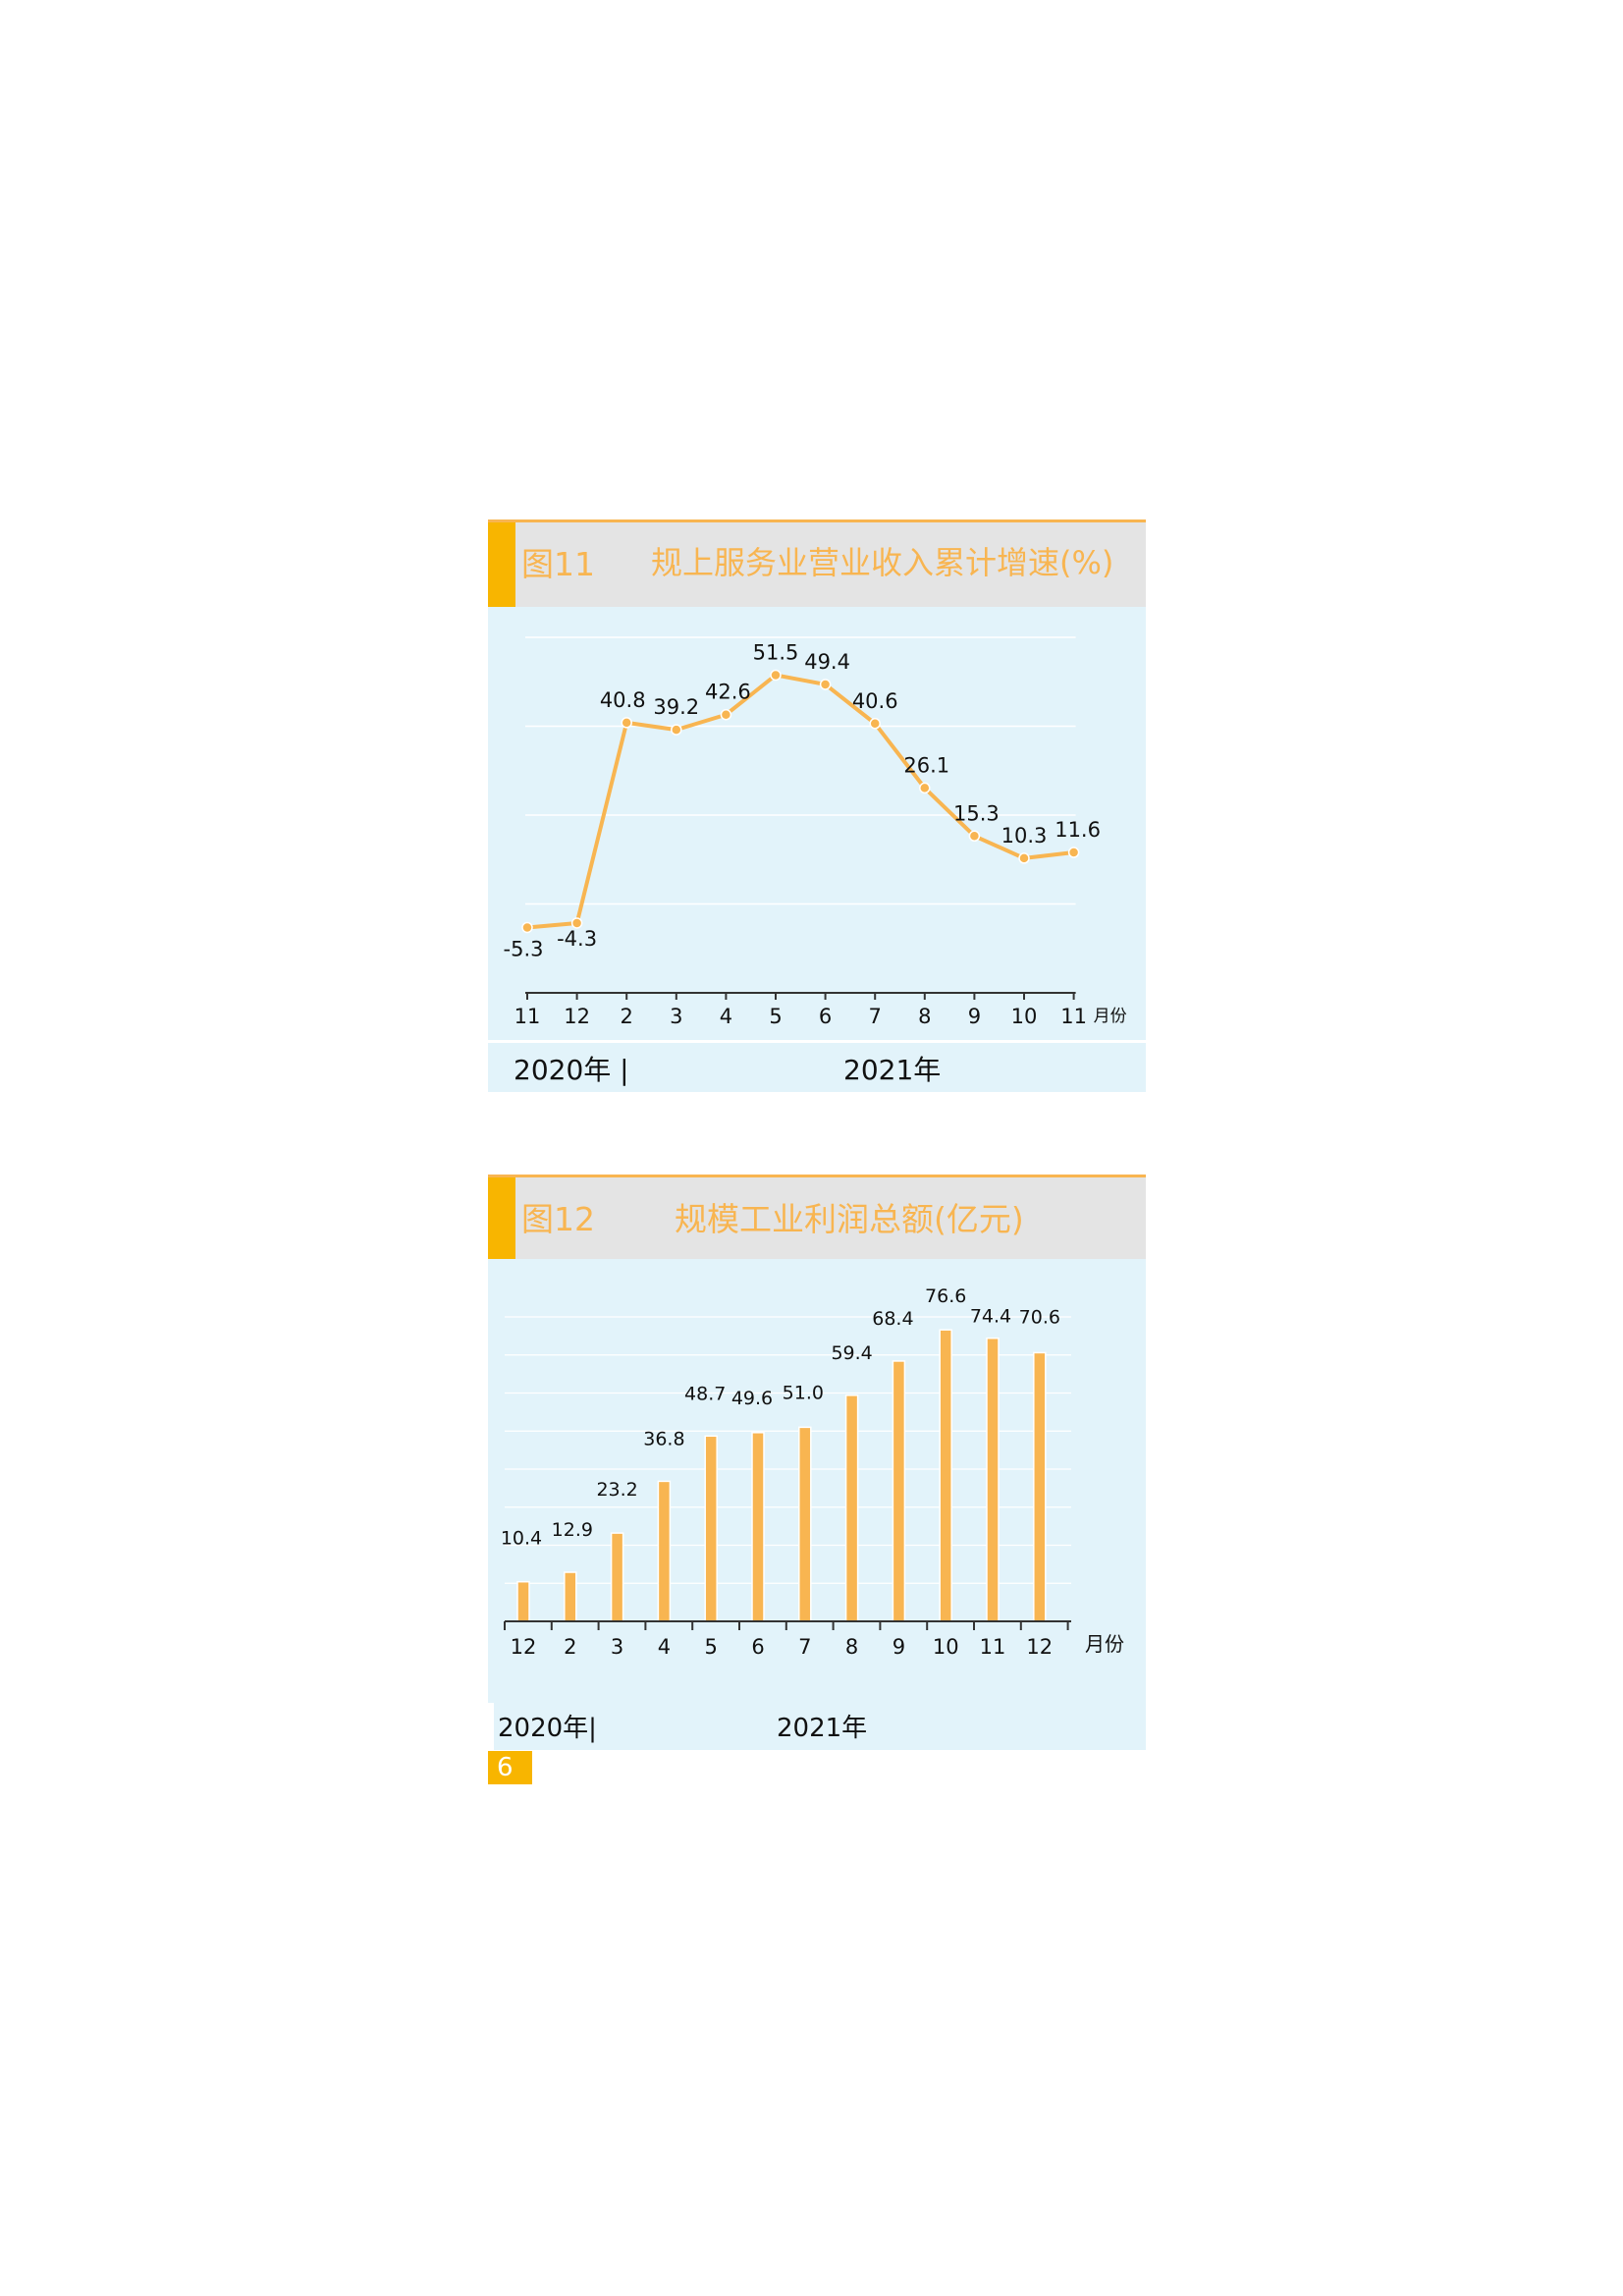 The height and width of the screenshot is (2296, 1623). I want to click on year-2020-label: 2020年|, so click(548, 1728).